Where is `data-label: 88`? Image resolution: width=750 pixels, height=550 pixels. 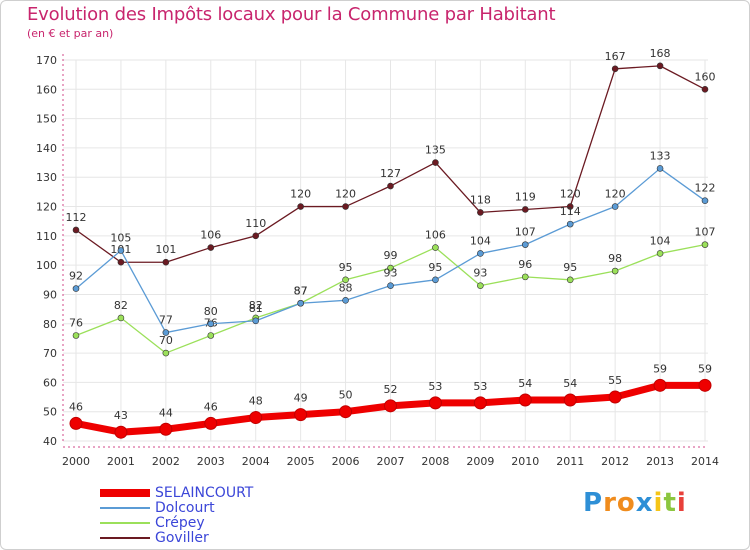
data-label: 88 is located at coordinates (346, 287).